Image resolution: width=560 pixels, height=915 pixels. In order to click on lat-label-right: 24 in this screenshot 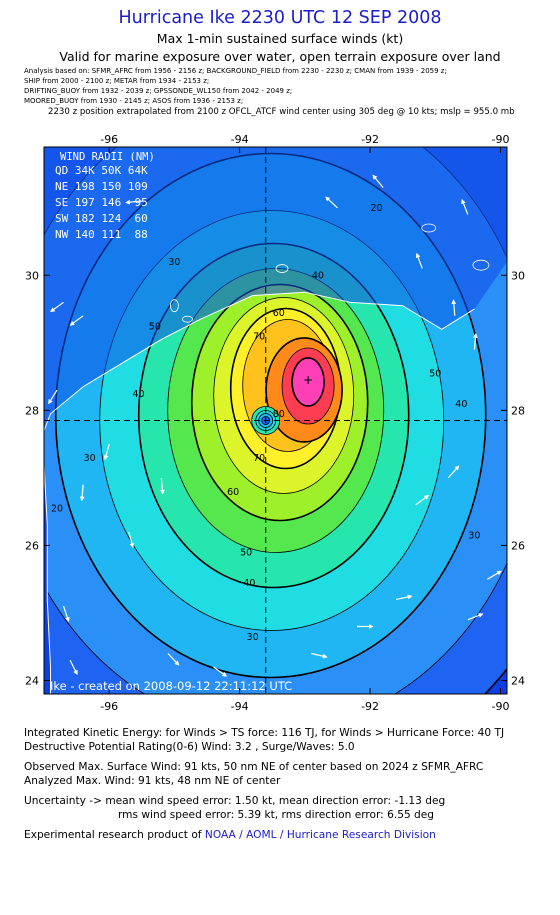, I will do `click(518, 680)`.